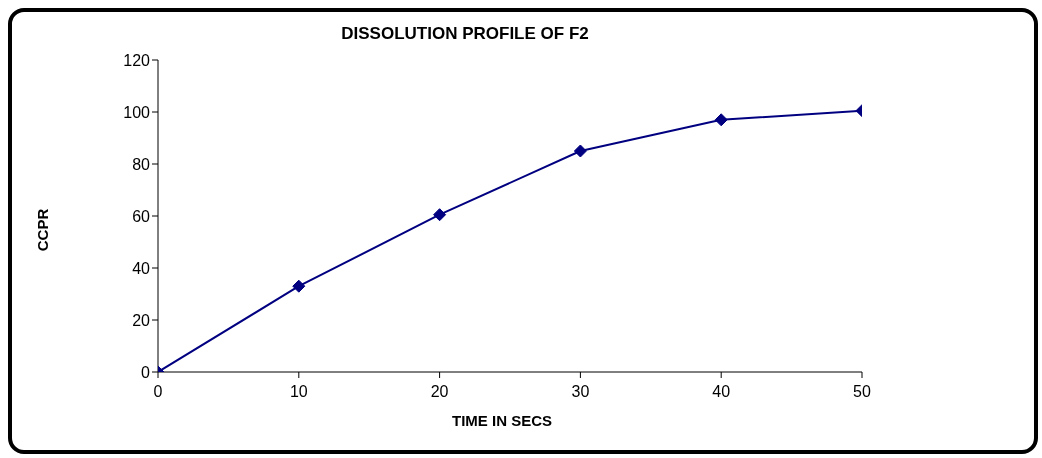 This screenshot has height=458, width=1042. Describe the element at coordinates (141, 268) in the screenshot. I see `y-tick-label: 40` at that location.